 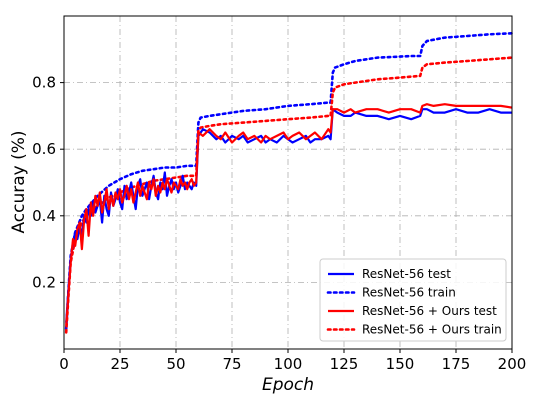 What do you see at coordinates (456, 364) in the screenshot?
I see `x-tick-label: 175` at bounding box center [456, 364].